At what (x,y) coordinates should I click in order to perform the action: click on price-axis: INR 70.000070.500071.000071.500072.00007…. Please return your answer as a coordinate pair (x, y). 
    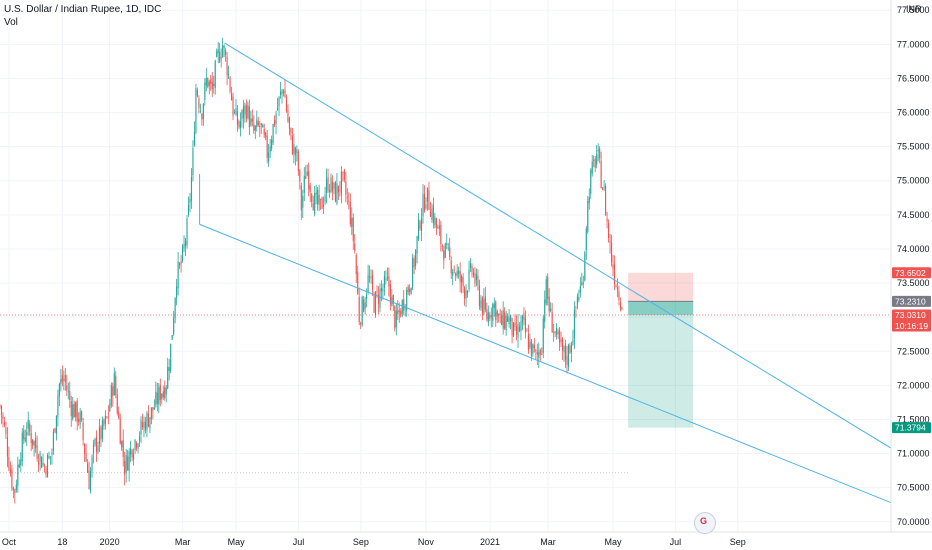
    Looking at the image, I should click on (911, 266).